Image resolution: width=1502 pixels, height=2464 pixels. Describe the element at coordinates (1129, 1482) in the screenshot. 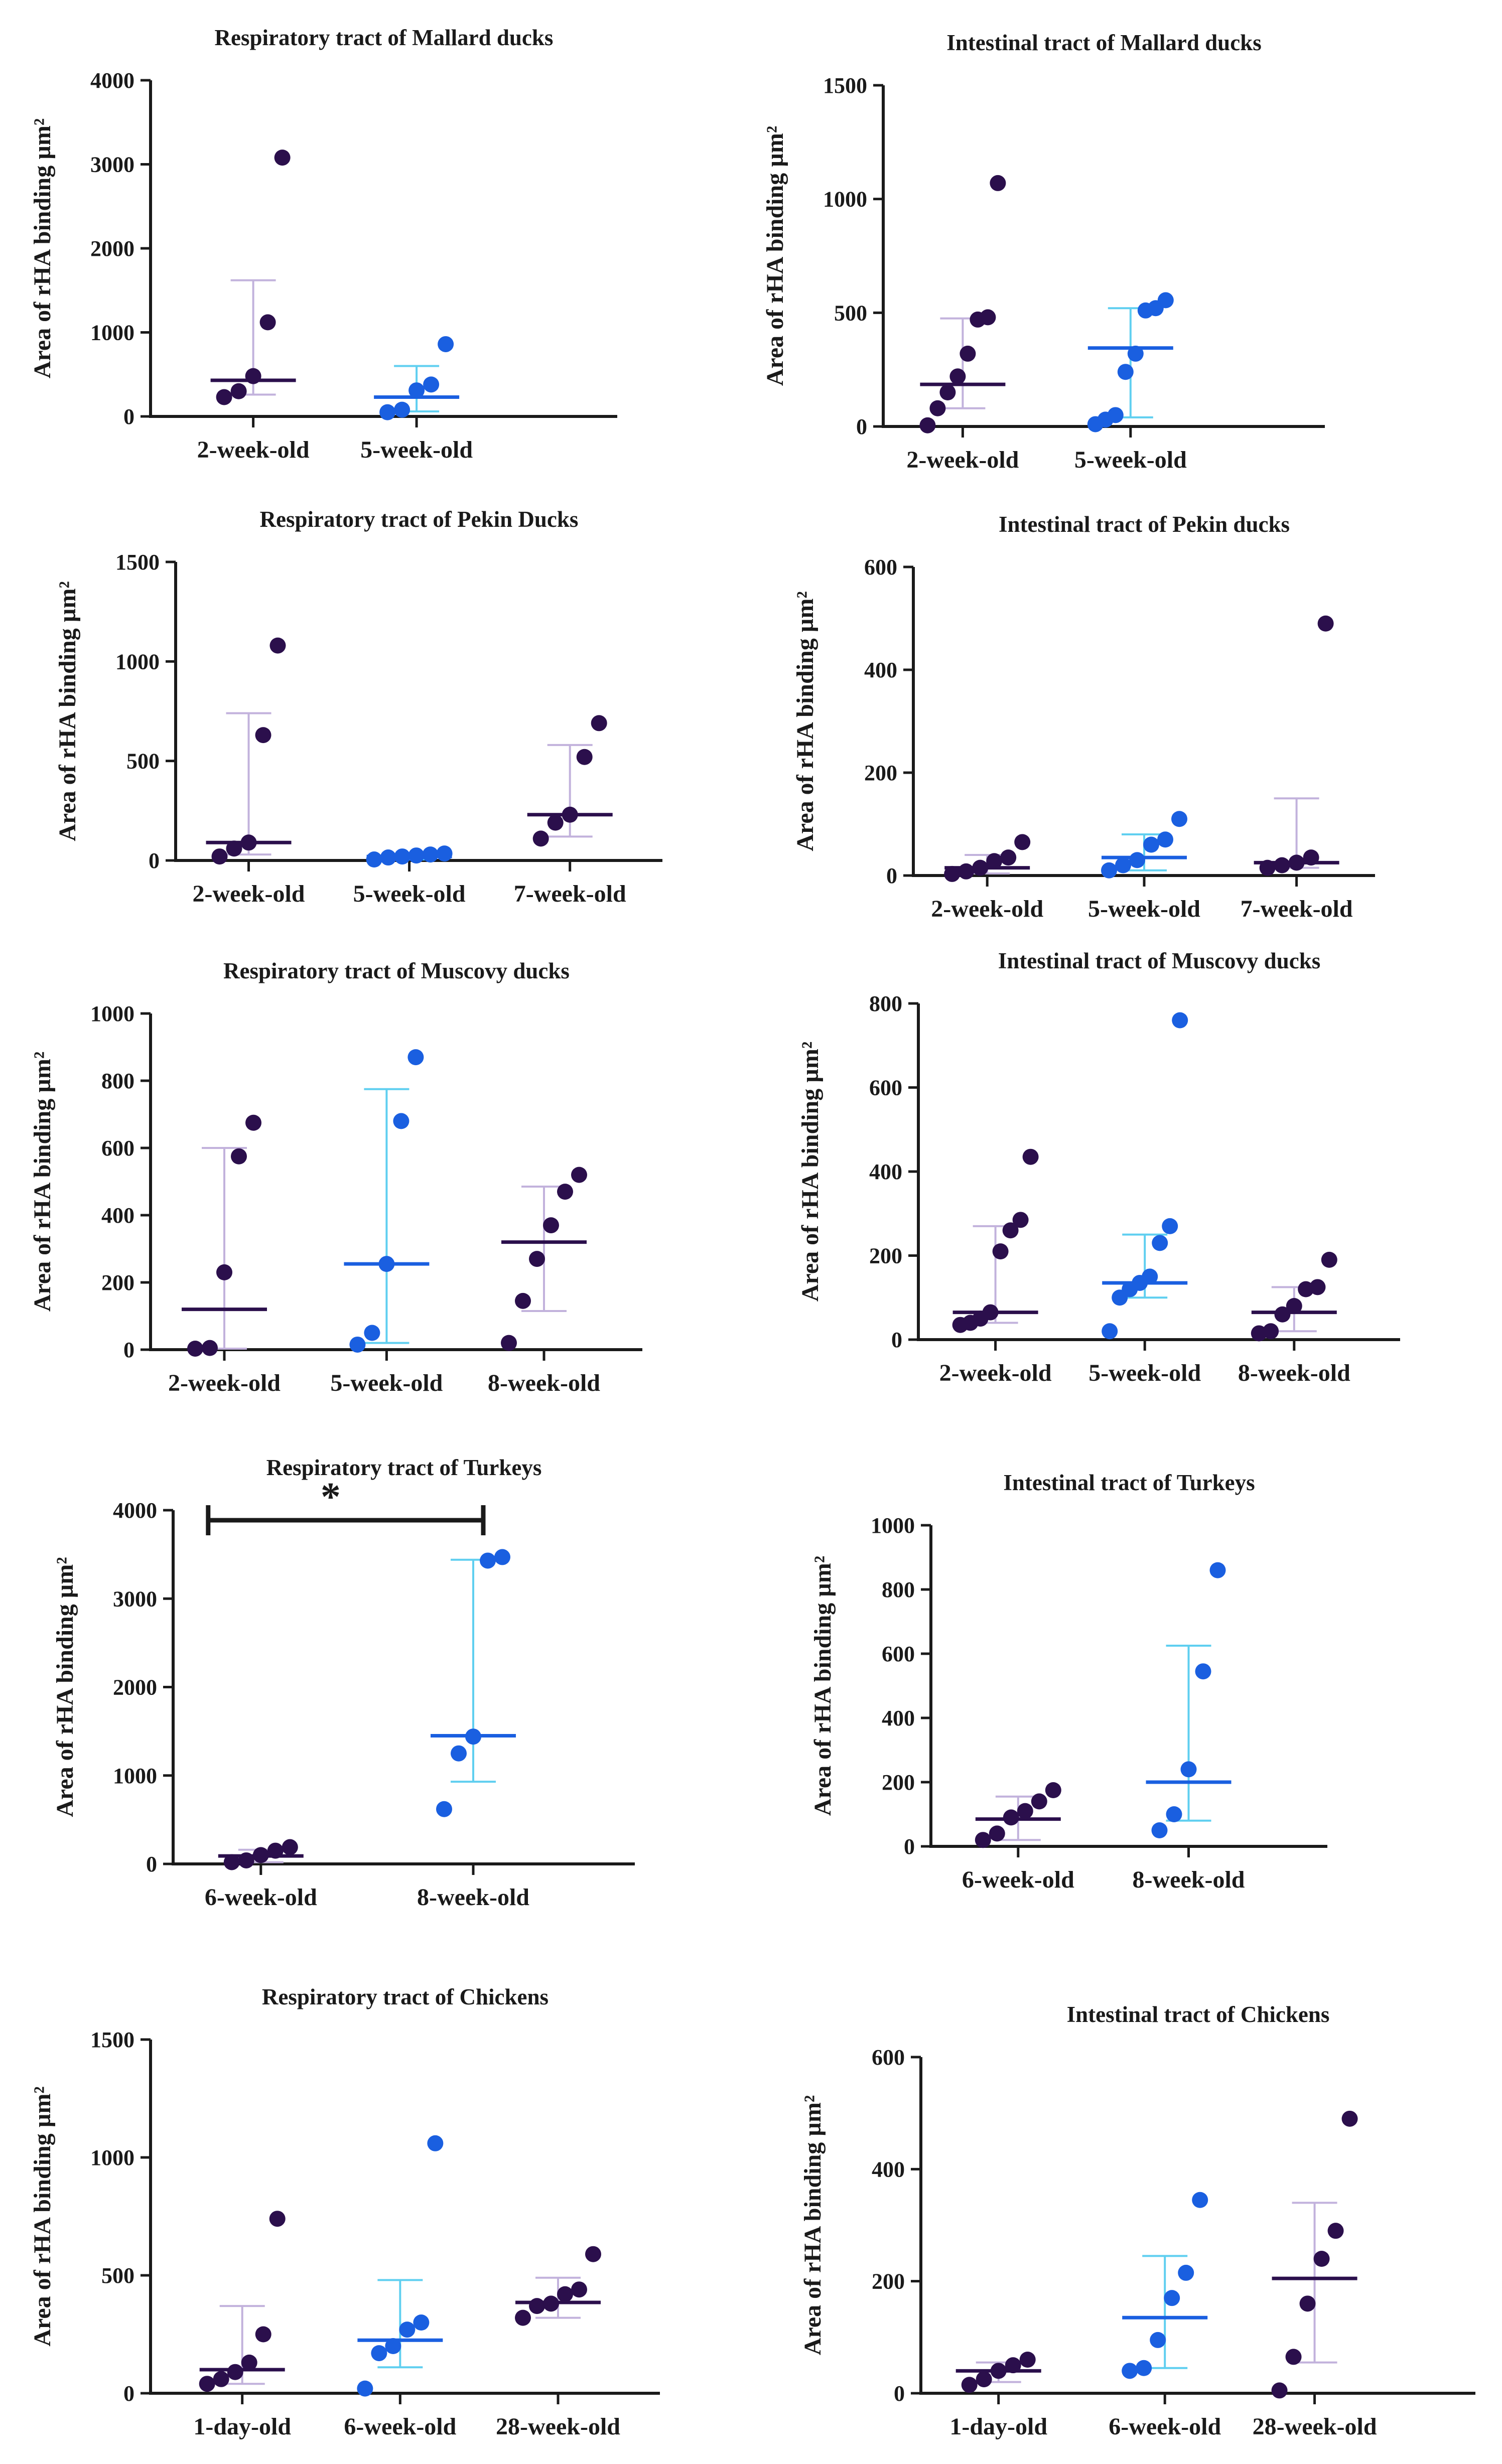

I see `chart-title: Intestinal tract of Turkeys` at that location.